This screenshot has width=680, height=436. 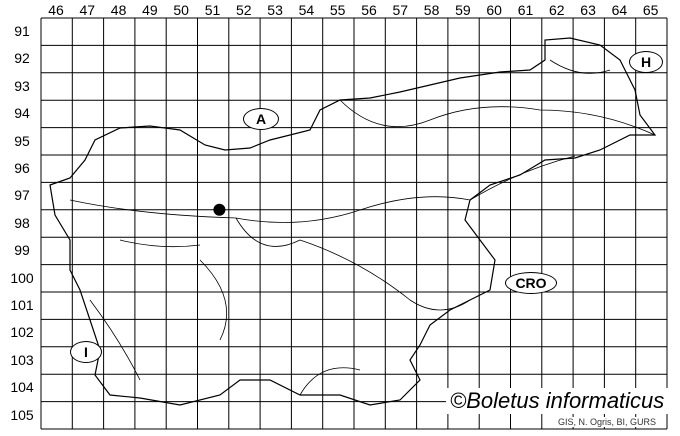 I want to click on column-label: 62, so click(x=557, y=10).